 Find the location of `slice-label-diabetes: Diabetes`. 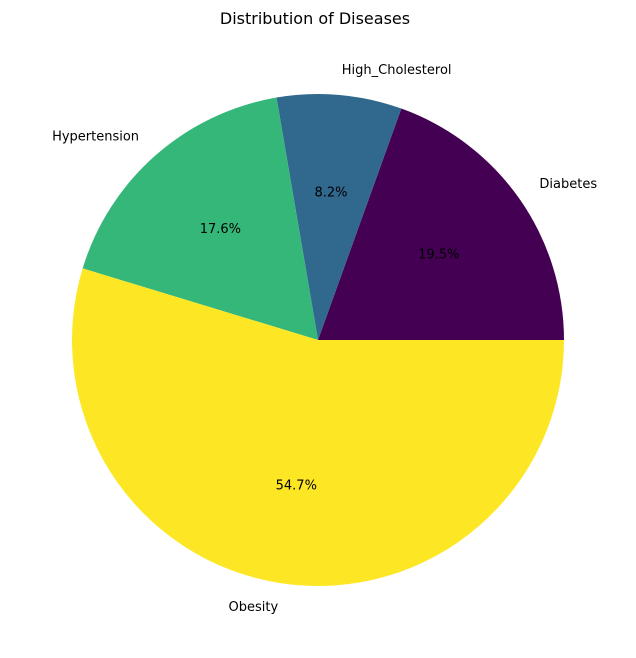

slice-label-diabetes: Diabetes is located at coordinates (568, 184).